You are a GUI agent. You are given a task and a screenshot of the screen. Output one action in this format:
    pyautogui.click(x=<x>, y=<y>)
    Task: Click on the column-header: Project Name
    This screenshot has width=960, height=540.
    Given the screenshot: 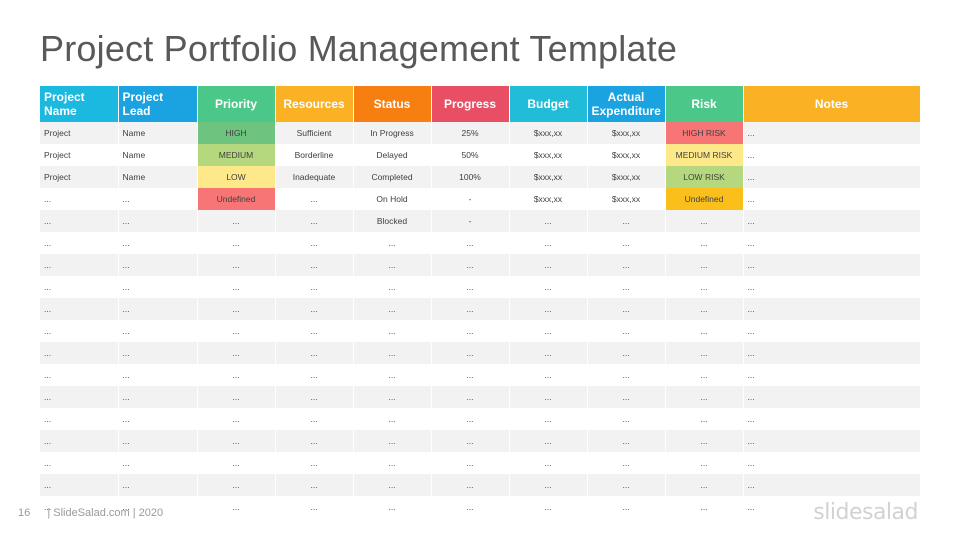 What is the action you would take?
    pyautogui.click(x=79, y=104)
    